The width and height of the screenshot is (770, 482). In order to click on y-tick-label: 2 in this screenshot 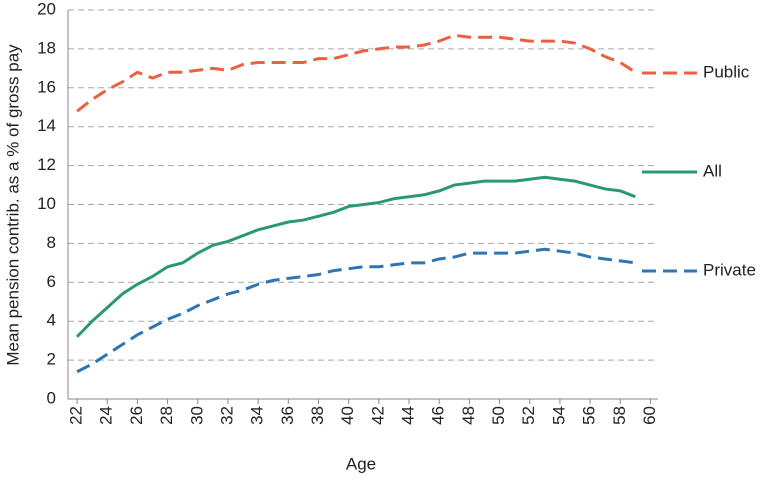, I will do `click(51, 359)`.